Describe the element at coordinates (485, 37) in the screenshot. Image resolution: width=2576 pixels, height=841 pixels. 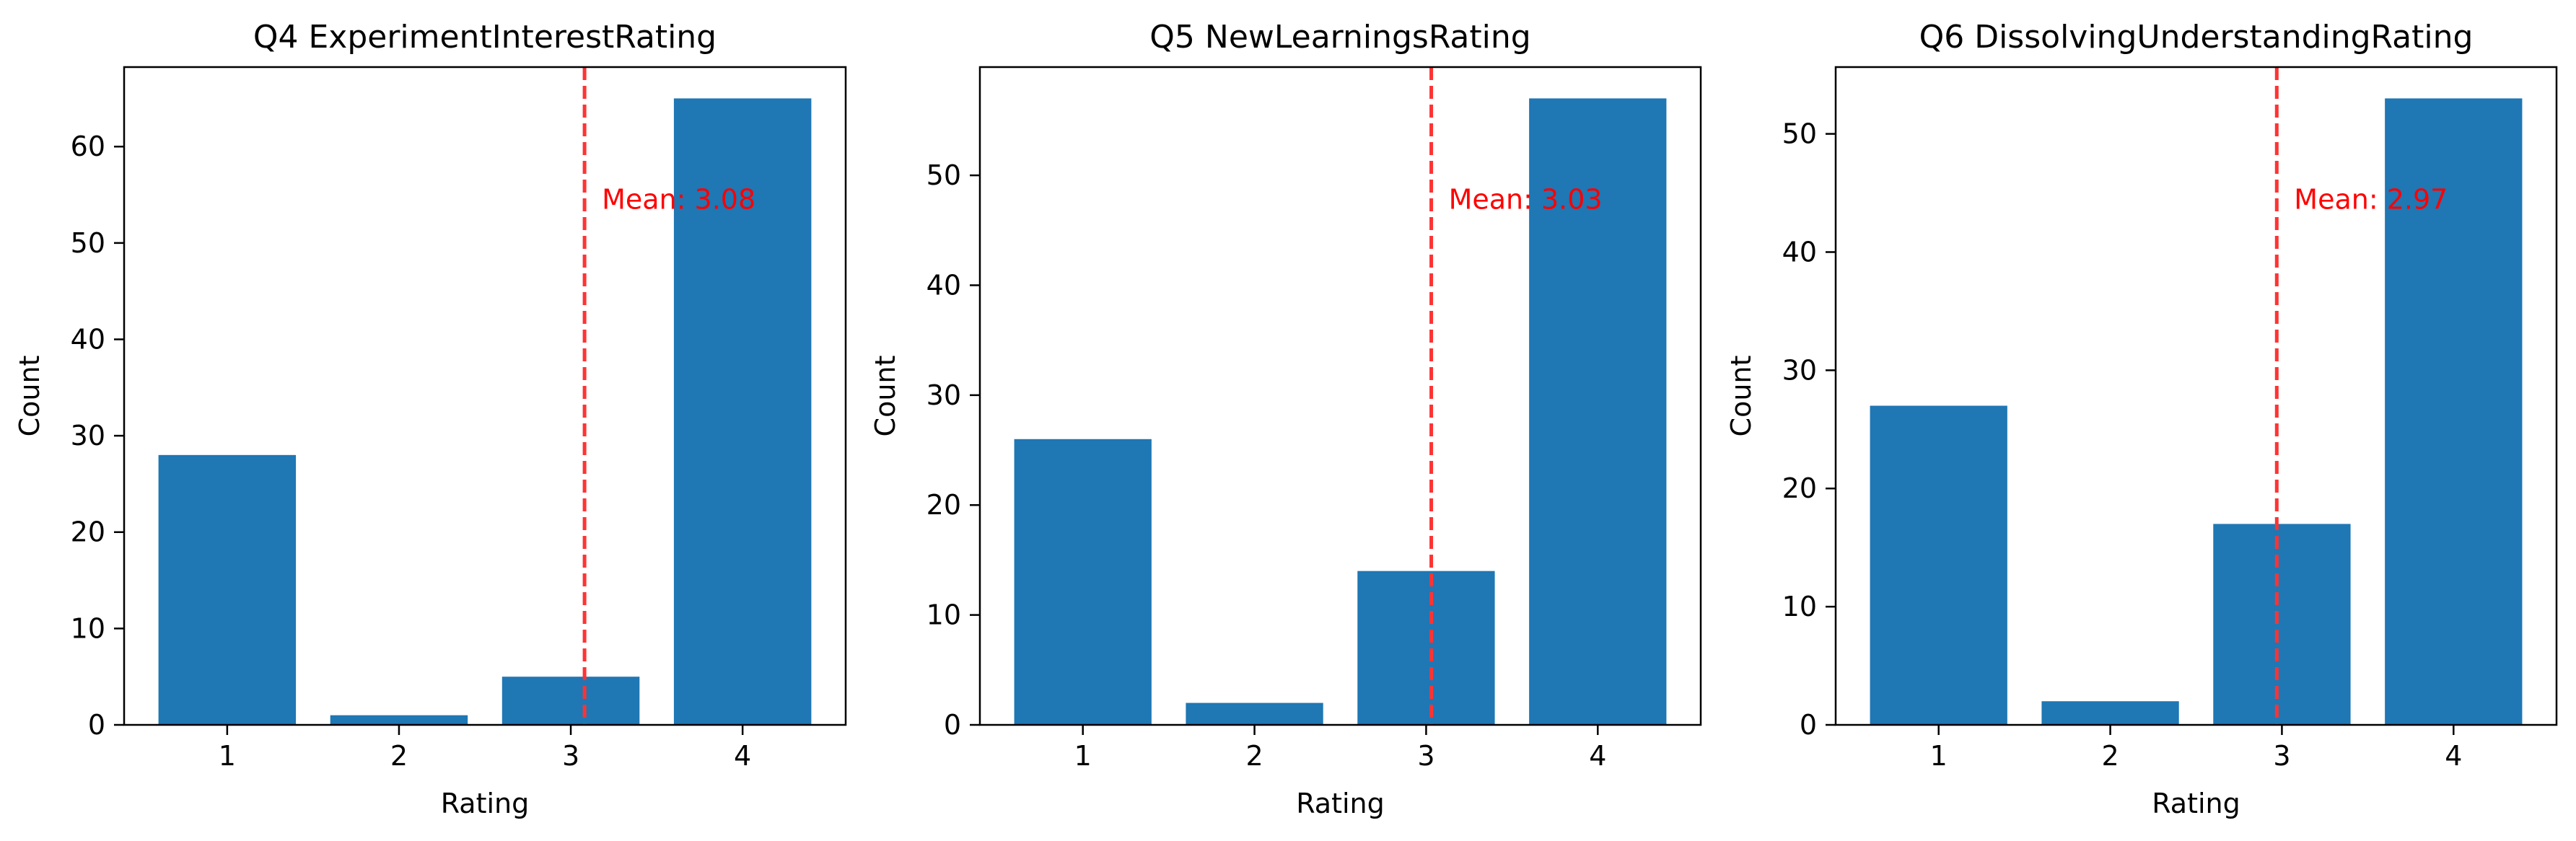
I see `chart-title: Q4 ExperimentInterestRating` at that location.